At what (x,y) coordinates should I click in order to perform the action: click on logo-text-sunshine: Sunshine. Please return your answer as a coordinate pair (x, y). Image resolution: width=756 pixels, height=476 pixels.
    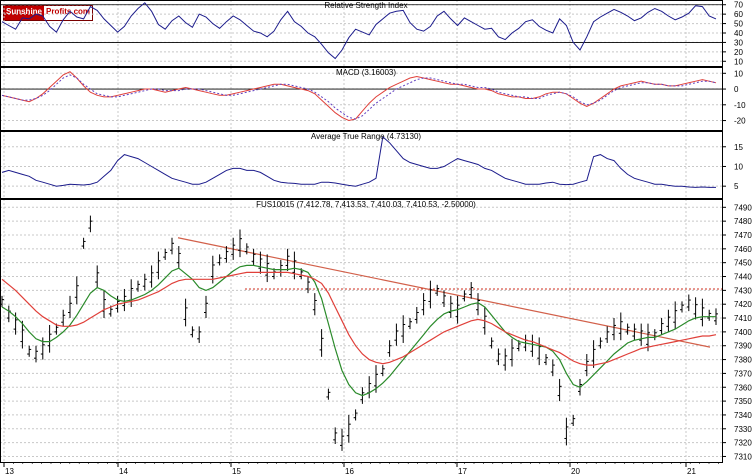
    Looking at the image, I should click on (24, 13).